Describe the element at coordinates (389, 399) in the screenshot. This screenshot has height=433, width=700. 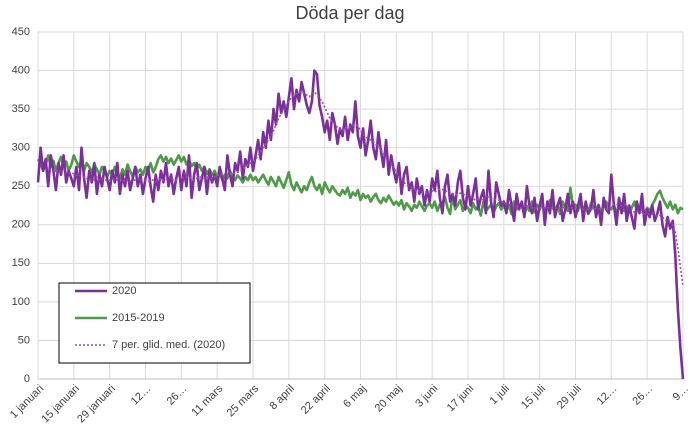
I see `x-tick-label: 20 maj` at that location.